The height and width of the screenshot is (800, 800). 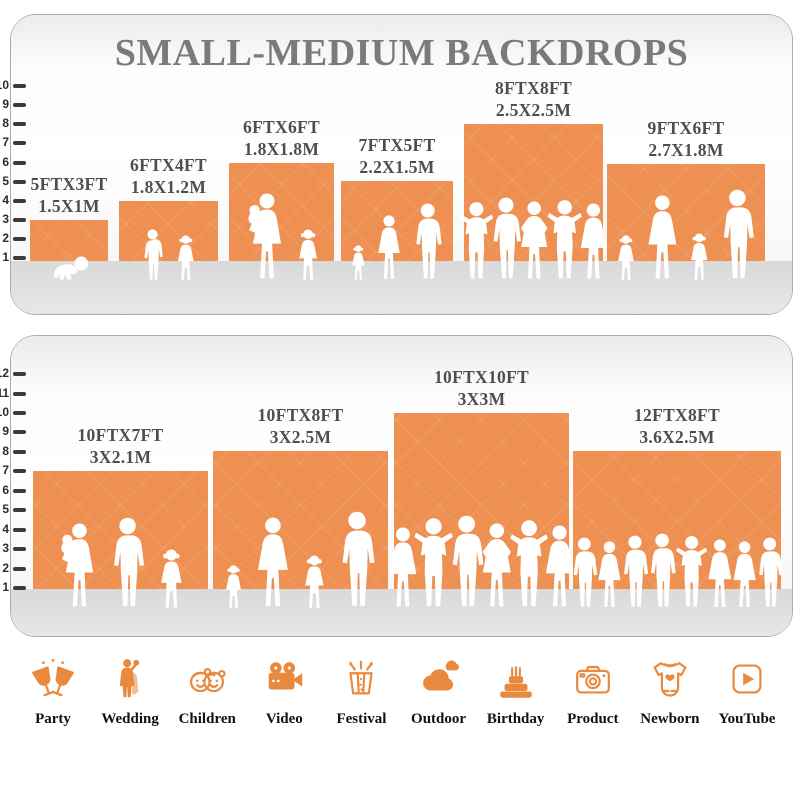 I want to click on backdrop-size-label: 9FTX6FT 2.7X1.8M, so click(x=656, y=139).